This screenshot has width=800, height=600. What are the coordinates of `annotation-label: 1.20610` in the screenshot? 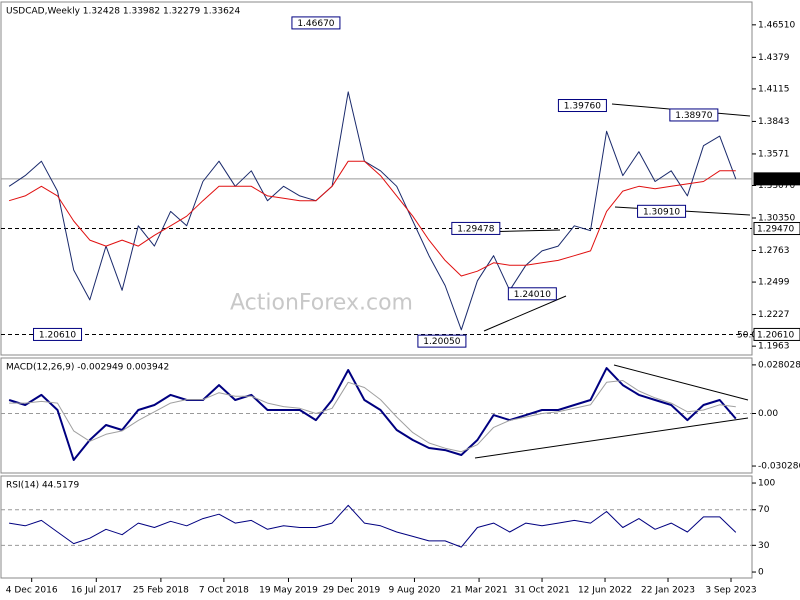 It's located at (57, 335).